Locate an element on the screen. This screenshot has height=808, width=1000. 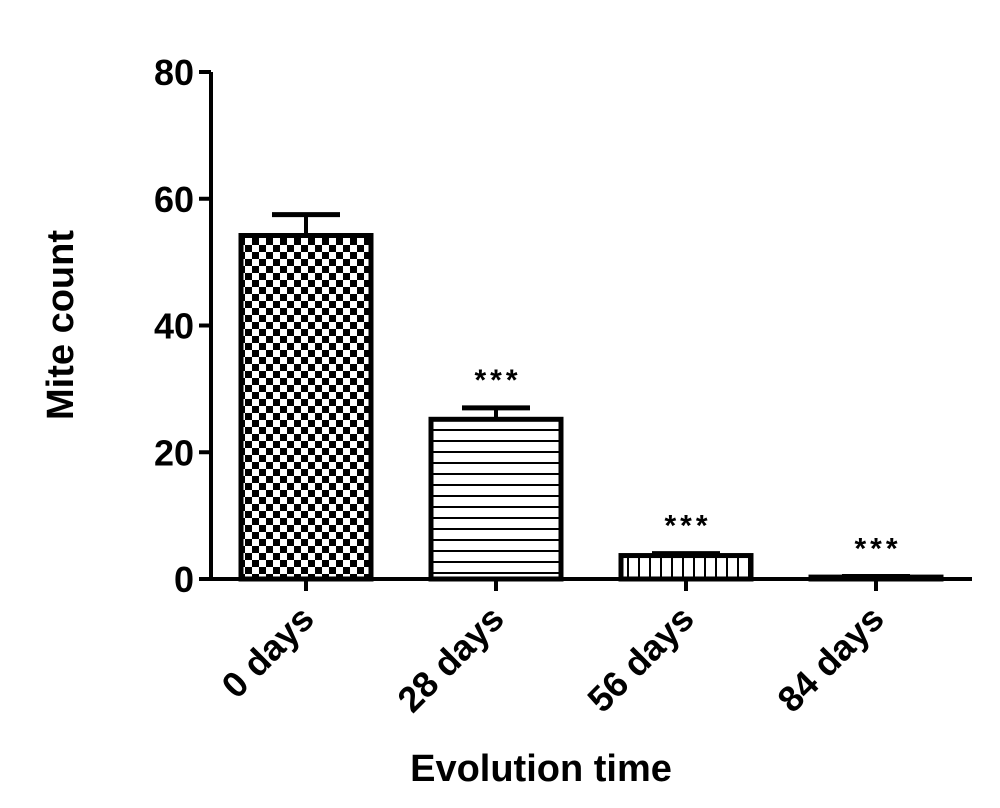
x-tick-label: 56 days is located at coordinates (640, 659).